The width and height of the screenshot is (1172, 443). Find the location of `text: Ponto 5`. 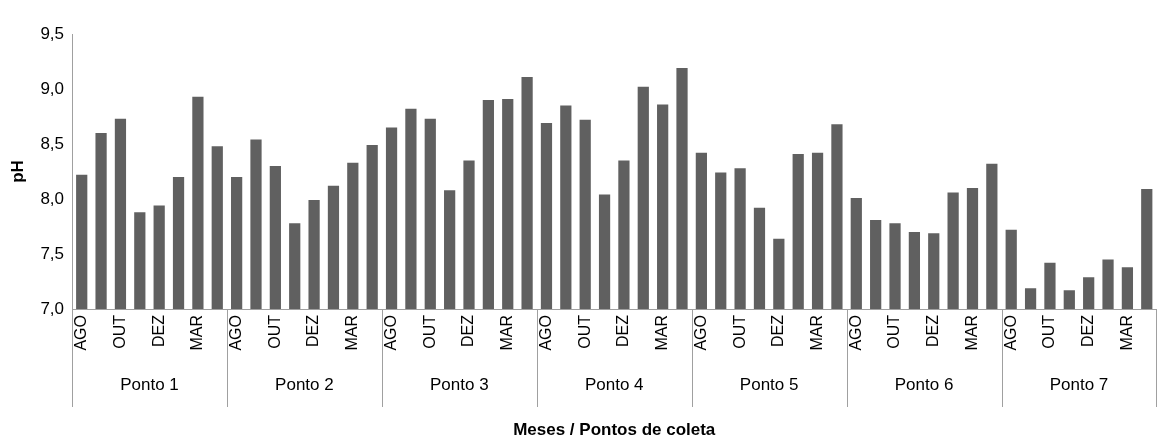

text: Ponto 5 is located at coordinates (769, 384).